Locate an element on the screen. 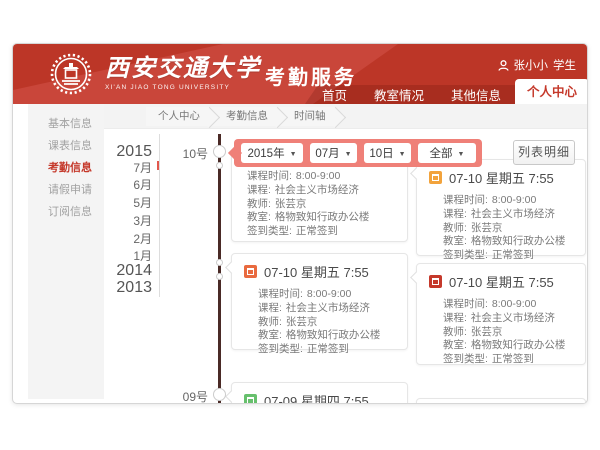 The height and width of the screenshot is (450, 600). breadcrumb-personal-center: 个人中心 is located at coordinates (178, 116).